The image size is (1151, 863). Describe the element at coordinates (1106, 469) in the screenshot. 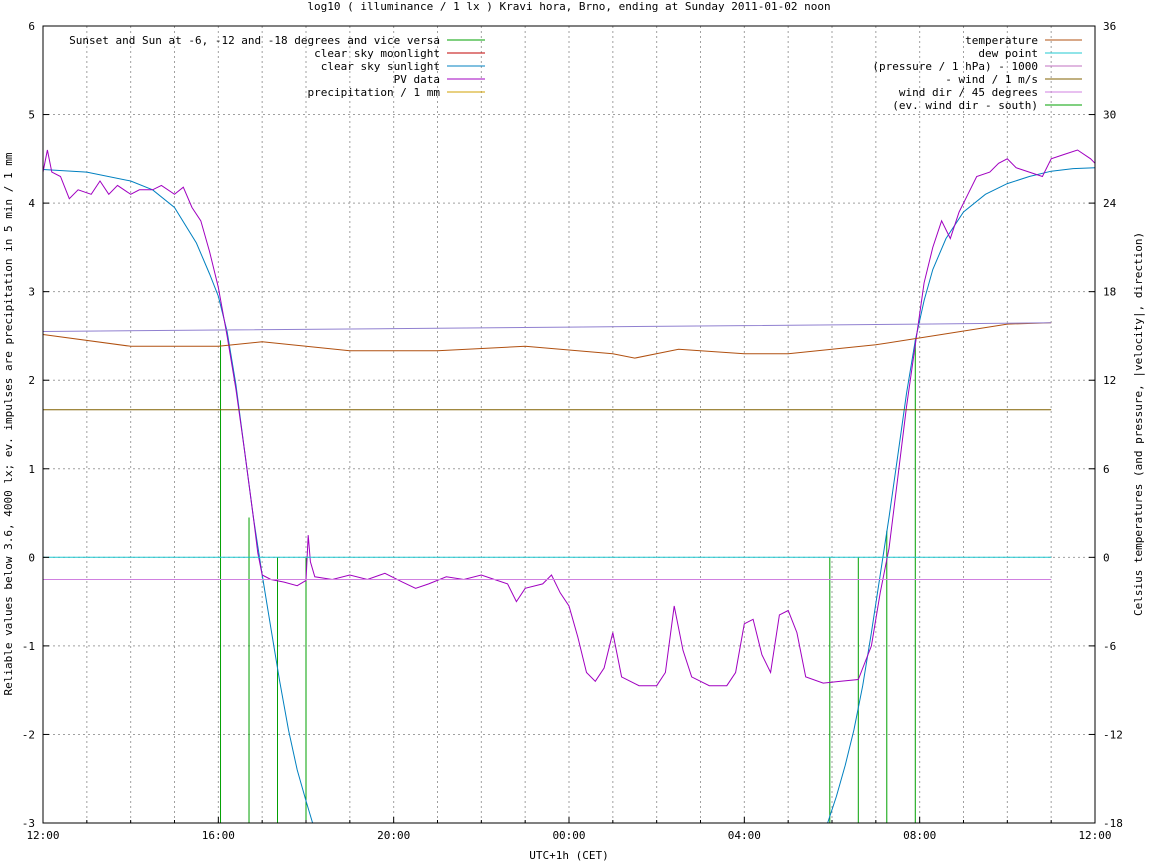

I see `y-right-tick-label: 6` at that location.